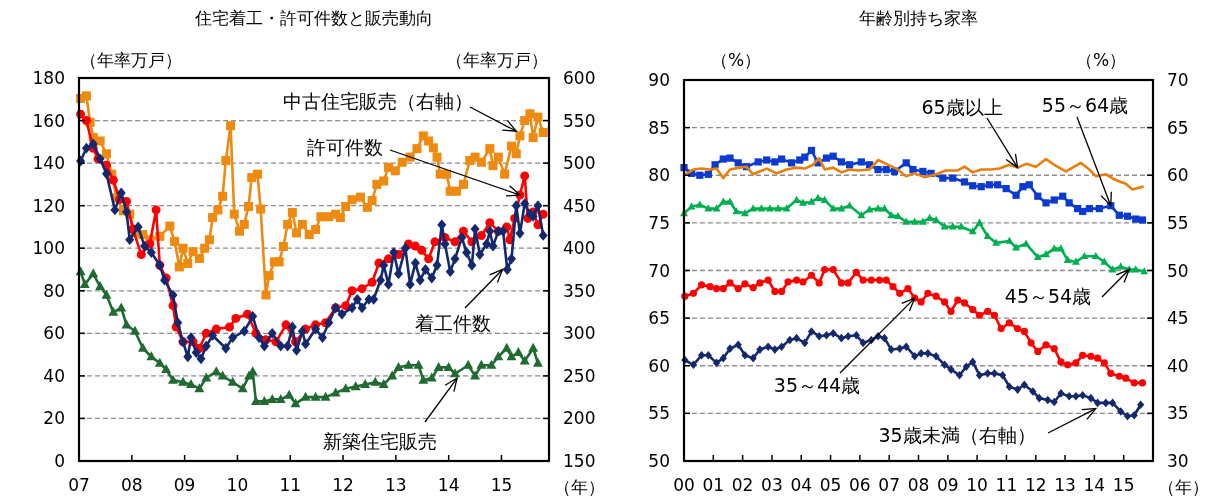 This screenshot has height=498, width=1210. Describe the element at coordinates (1178, 222) in the screenshot. I see `y2-tick-label: 55` at that location.